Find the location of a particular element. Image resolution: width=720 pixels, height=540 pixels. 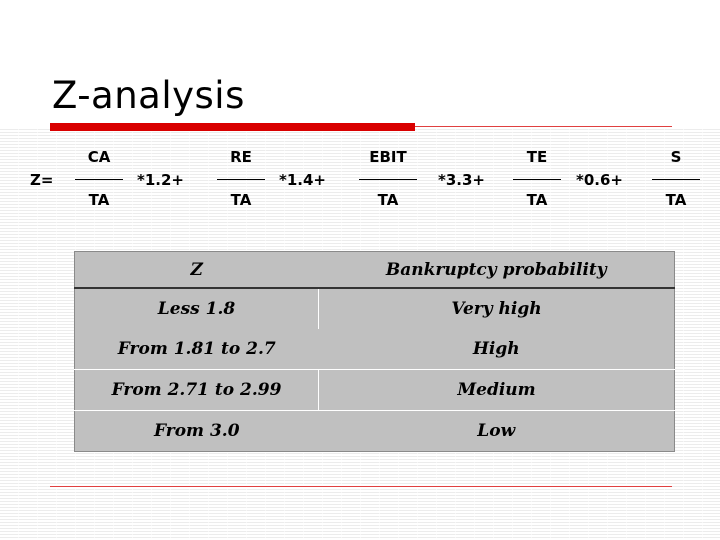

z-range-cell: From 3.0 is located at coordinates (196, 430).